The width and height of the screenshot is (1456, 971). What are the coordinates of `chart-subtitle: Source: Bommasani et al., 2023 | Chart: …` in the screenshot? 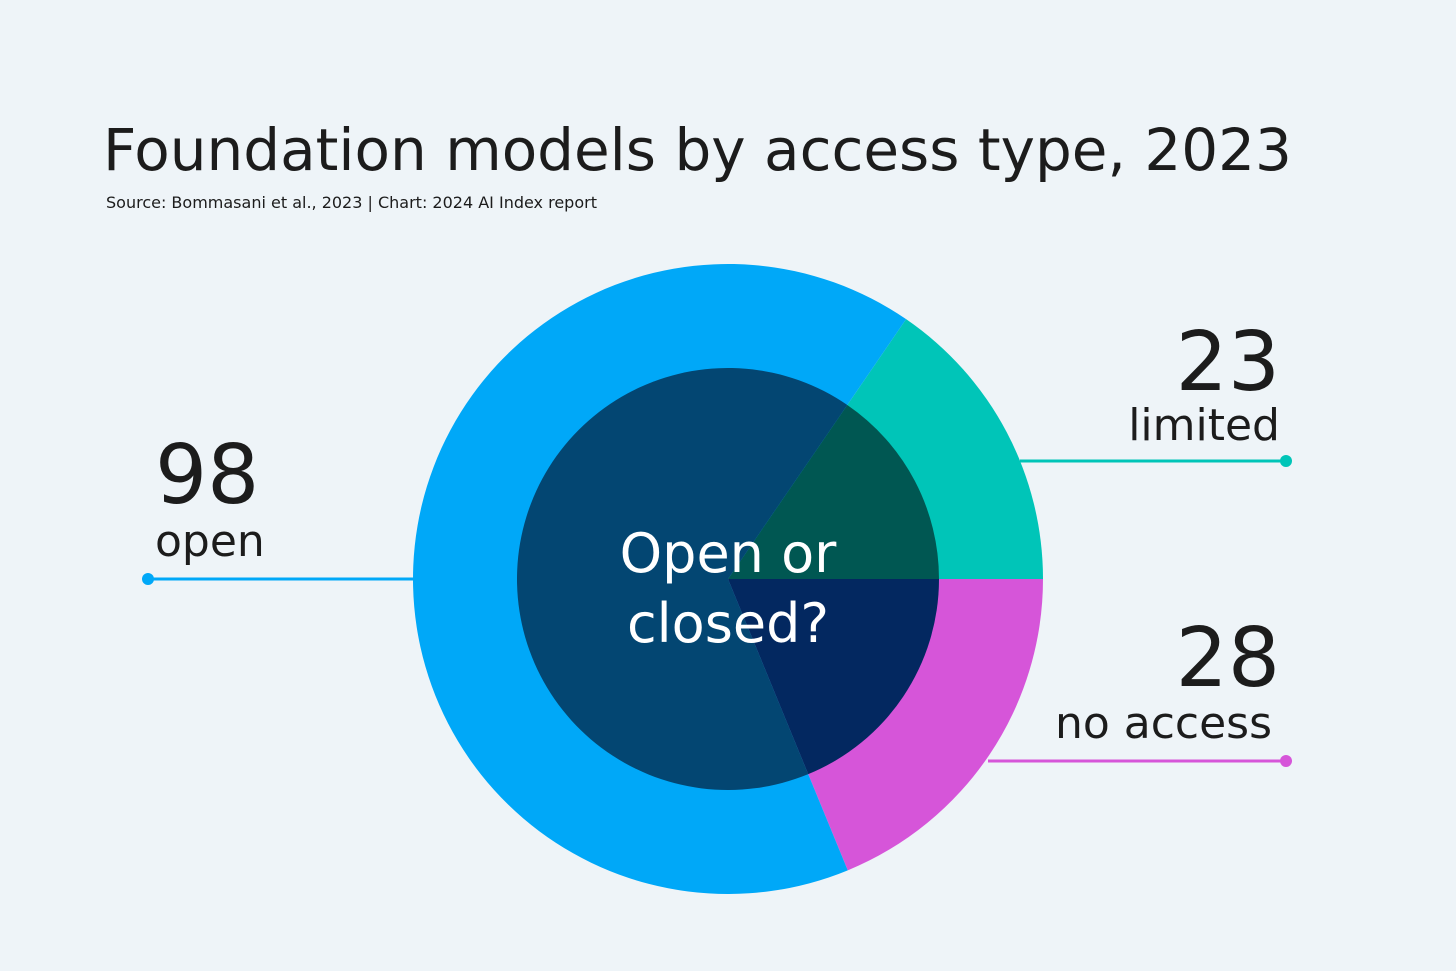 It's located at (351, 202).